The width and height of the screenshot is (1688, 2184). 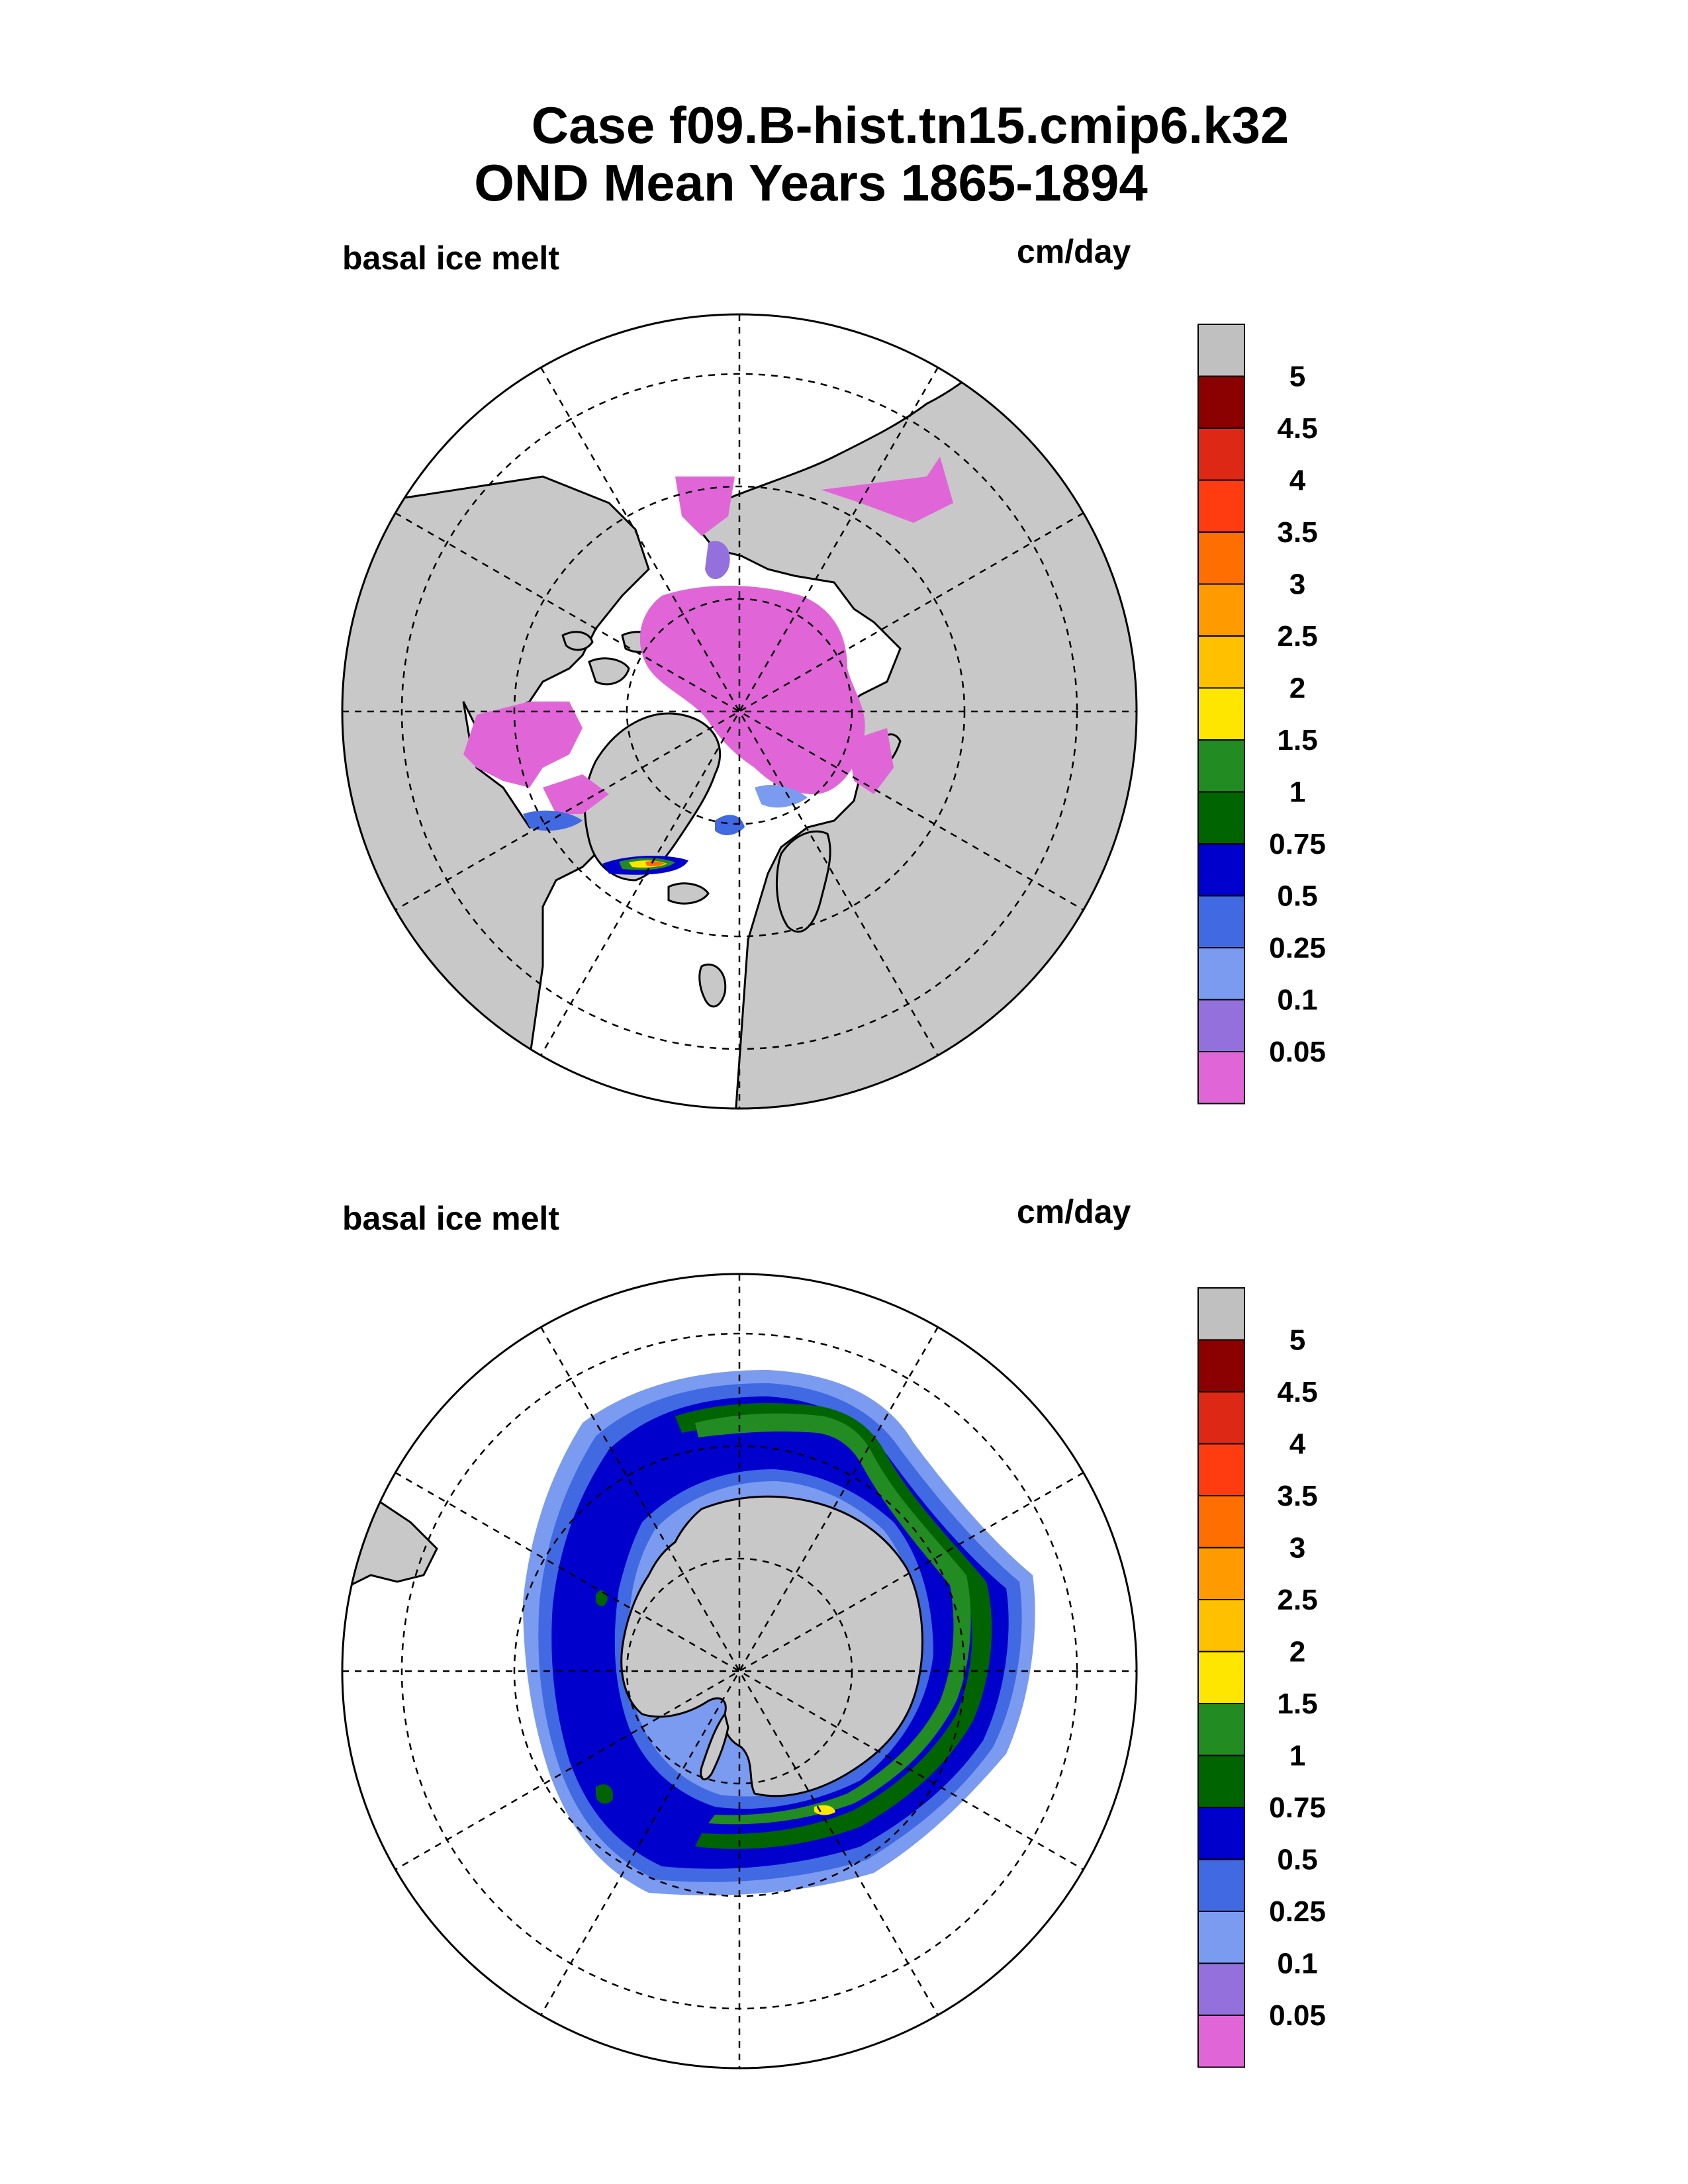 What do you see at coordinates (1297, 1341) in the screenshot?
I see `south-colorbar-label: 5` at bounding box center [1297, 1341].